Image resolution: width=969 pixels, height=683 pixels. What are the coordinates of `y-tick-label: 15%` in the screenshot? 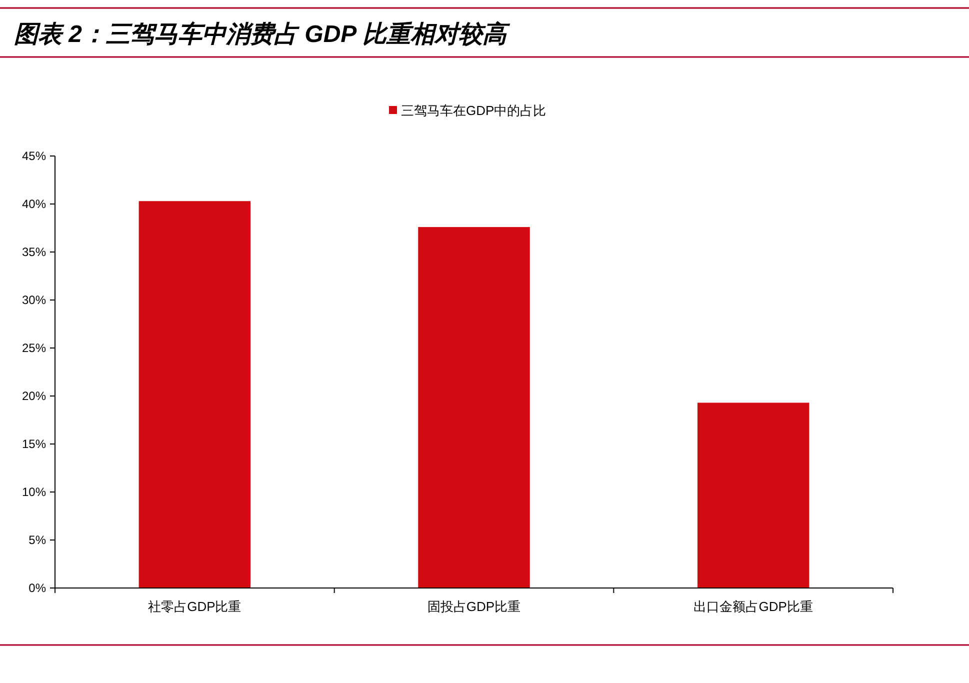 It's located at (34, 444).